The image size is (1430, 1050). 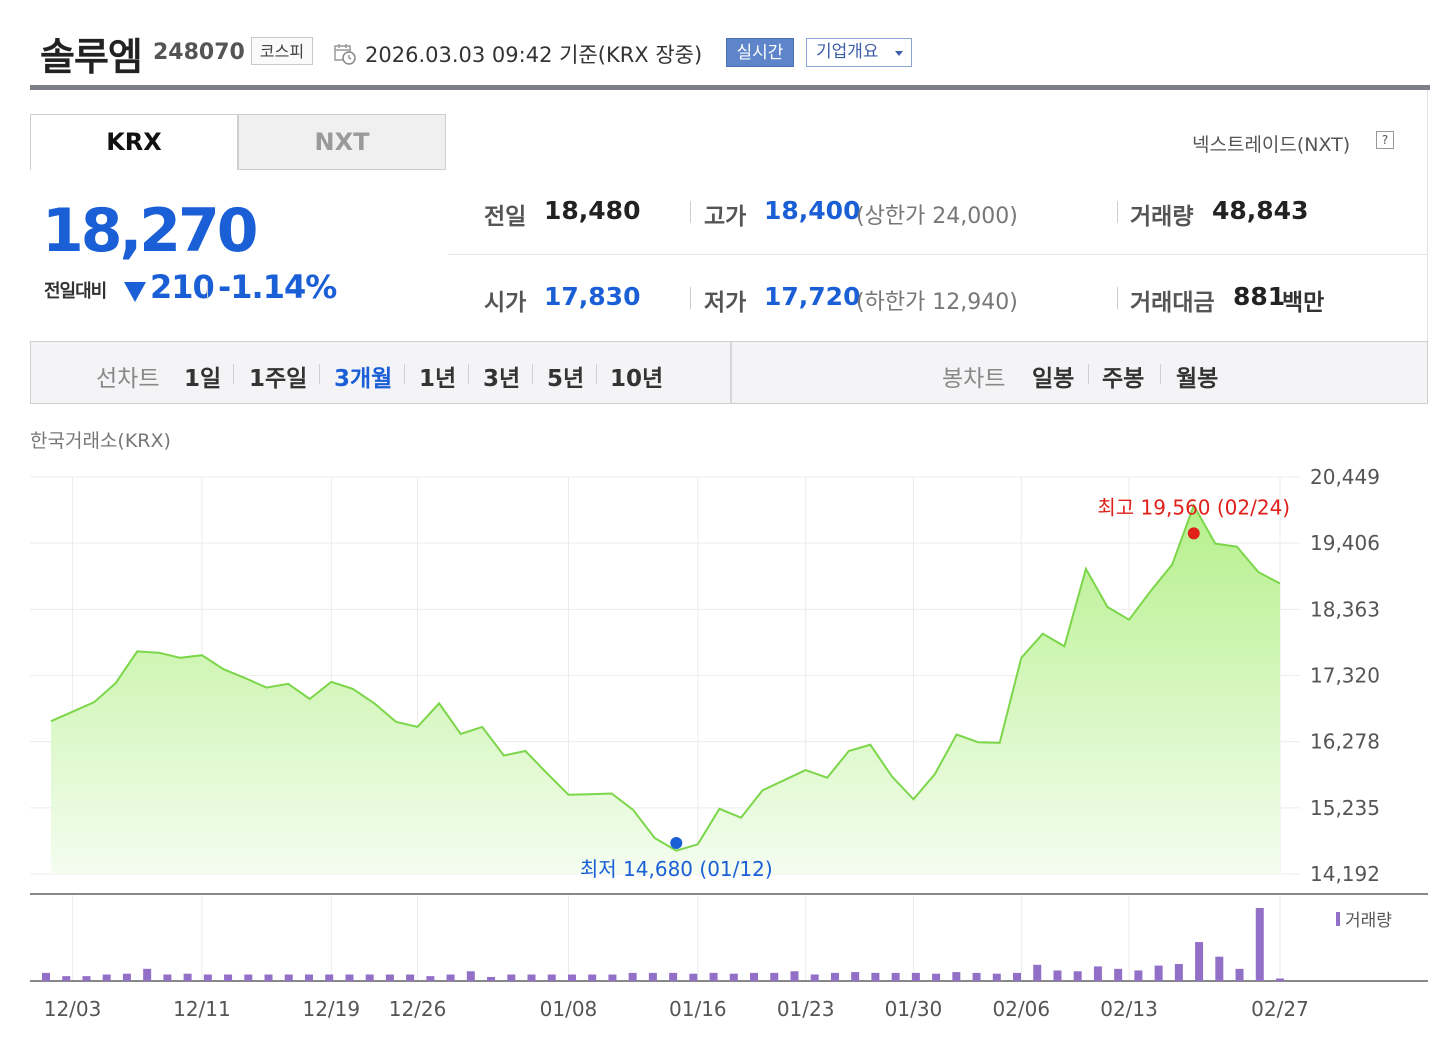 What do you see at coordinates (1345, 477) in the screenshot?
I see `y-tick-label: 20,449` at bounding box center [1345, 477].